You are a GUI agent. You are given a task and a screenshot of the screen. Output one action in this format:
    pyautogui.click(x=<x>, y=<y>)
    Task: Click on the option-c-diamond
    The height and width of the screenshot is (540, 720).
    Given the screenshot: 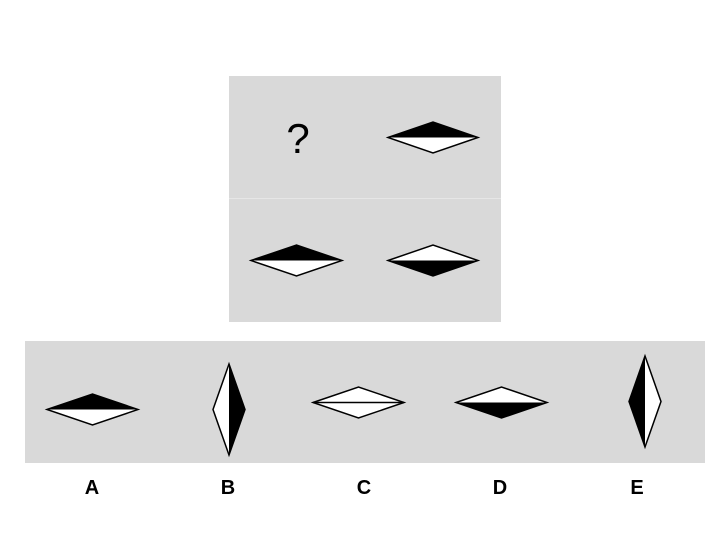 What is the action you would take?
    pyautogui.click(x=358, y=402)
    